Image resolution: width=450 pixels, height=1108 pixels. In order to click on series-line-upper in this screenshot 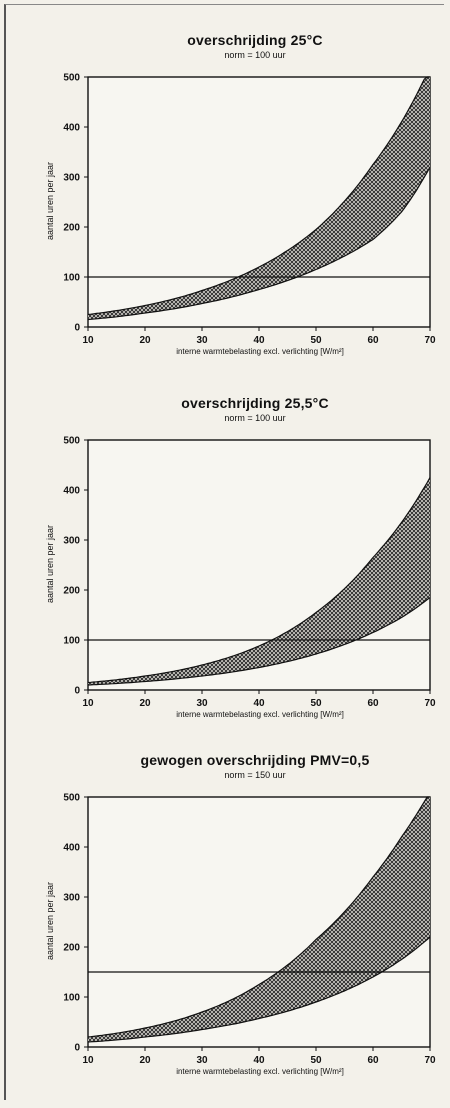, I will do `click(259, 580)`.